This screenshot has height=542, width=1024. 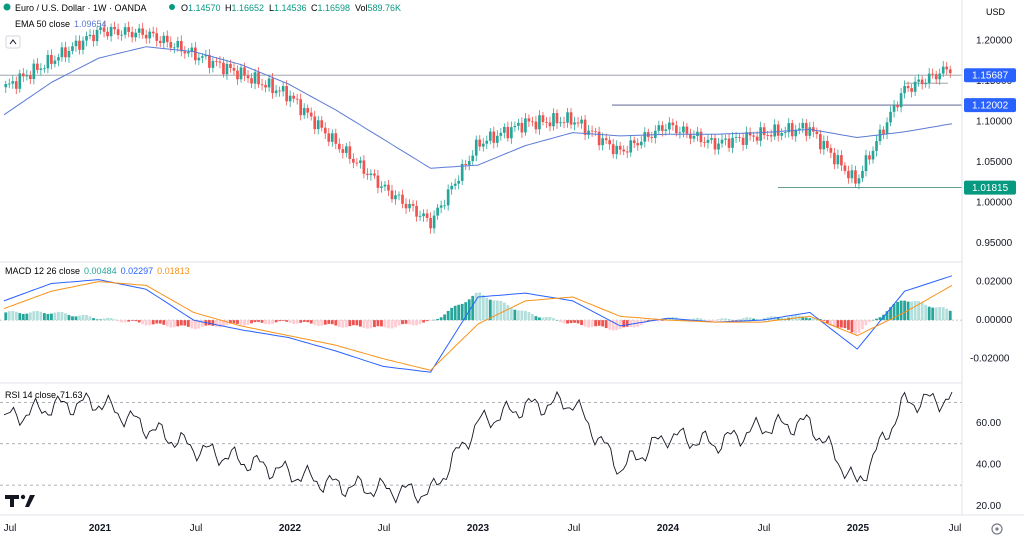 I want to click on currency-label: USD, so click(x=996, y=12).